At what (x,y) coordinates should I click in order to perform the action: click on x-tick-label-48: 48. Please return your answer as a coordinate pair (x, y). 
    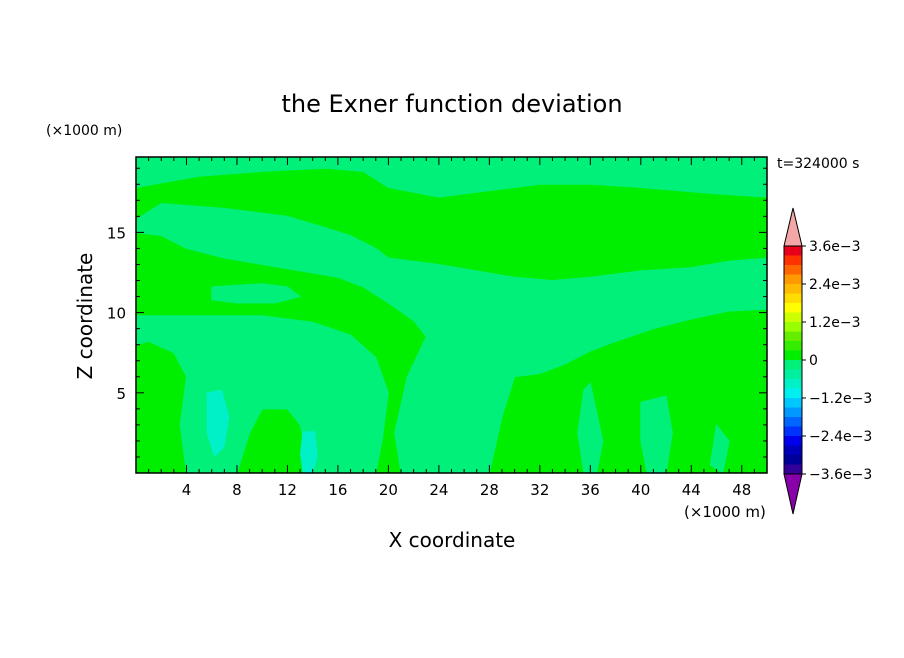
    Looking at the image, I should click on (741, 490).